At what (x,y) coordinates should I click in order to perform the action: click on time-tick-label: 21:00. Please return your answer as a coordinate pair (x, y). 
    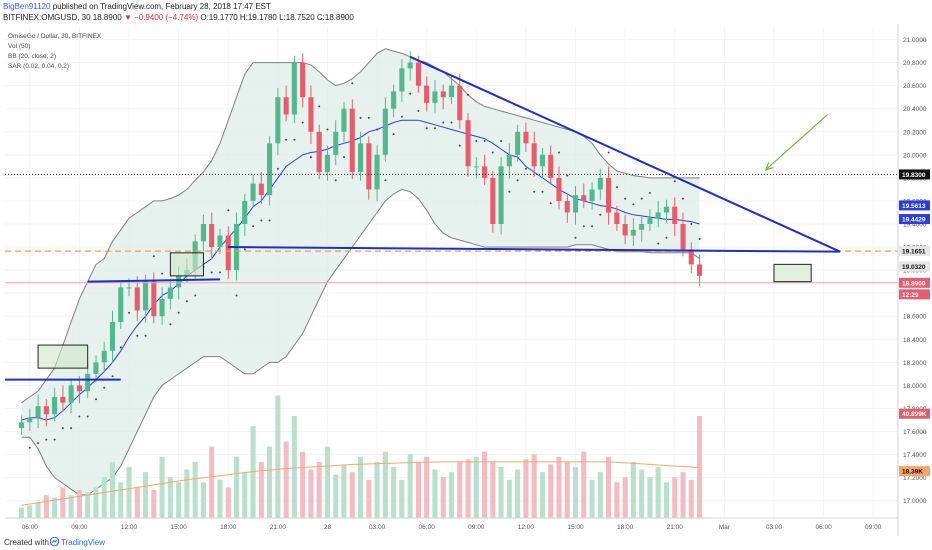
    Looking at the image, I should click on (675, 527).